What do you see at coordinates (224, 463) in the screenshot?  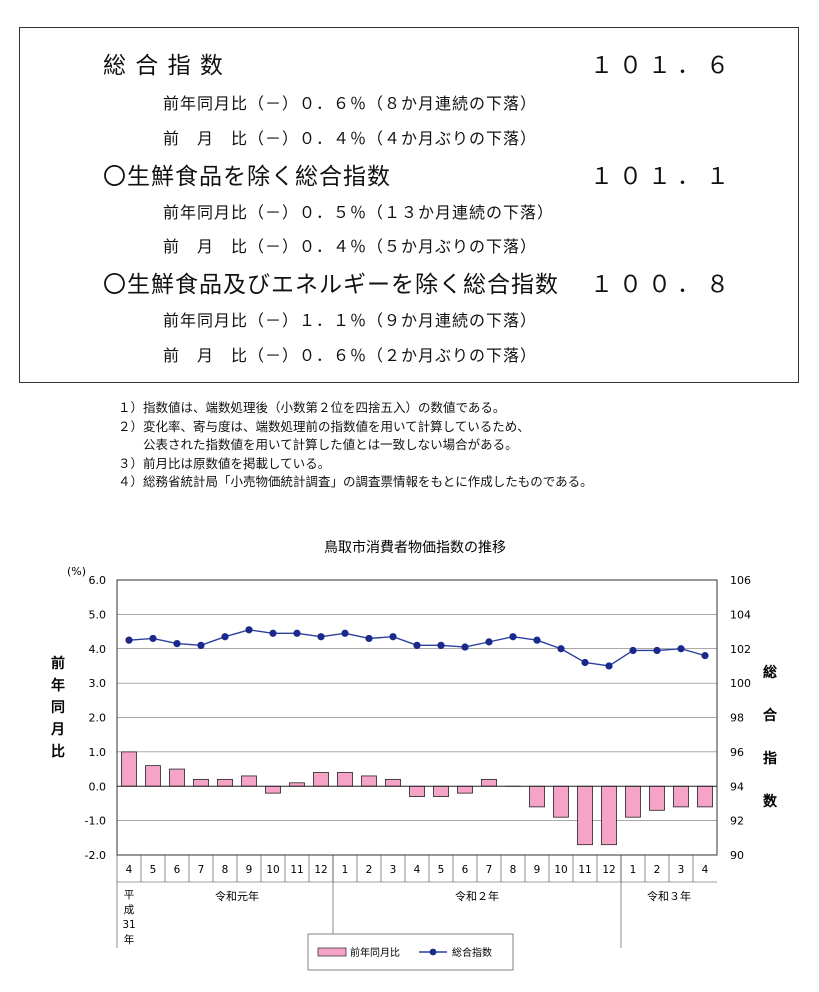 I see `note-4: ３）前月比は原数値を掲載している。` at bounding box center [224, 463].